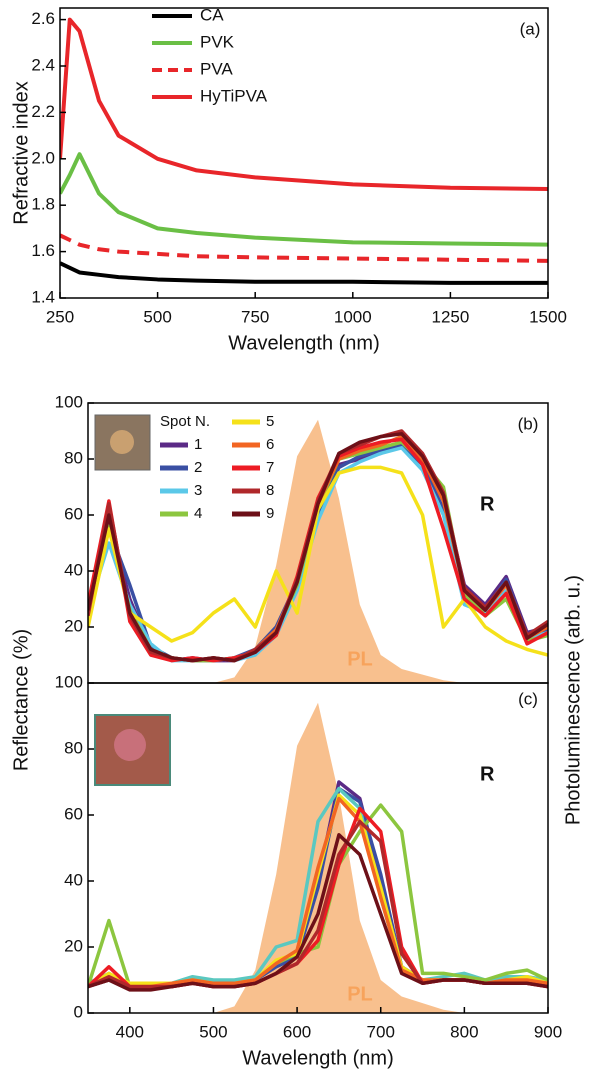 The image size is (589, 1078). Describe the element at coordinates (217, 41) in the screenshot. I see `legend-label: PVK` at that location.